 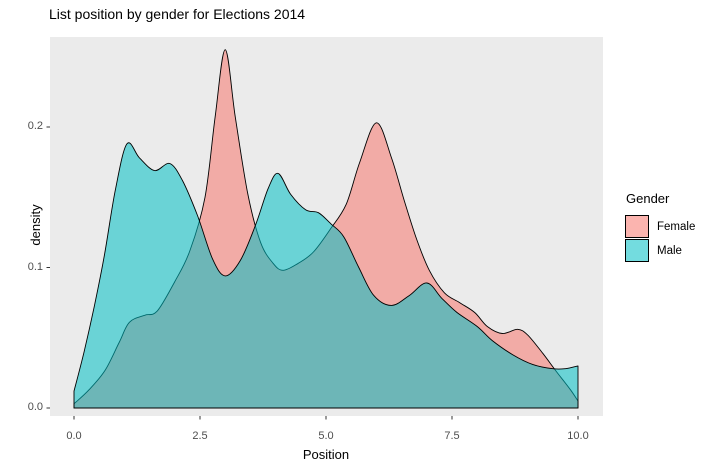 What do you see at coordinates (669, 250) in the screenshot?
I see `legend-label-male: Male` at bounding box center [669, 250].